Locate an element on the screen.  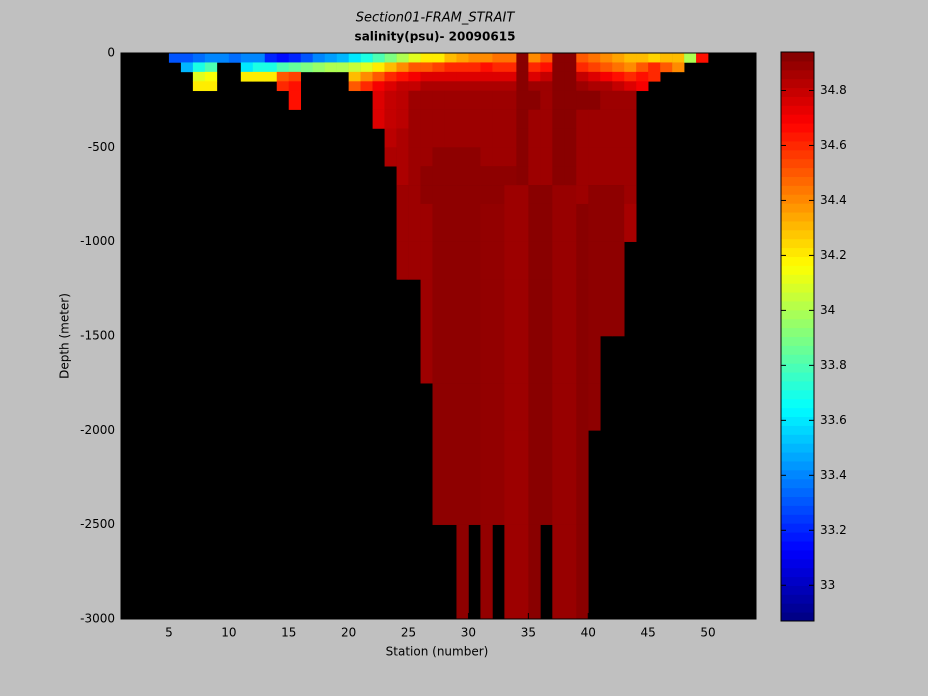
y-tick-label: -1000 is located at coordinates (97, 241).